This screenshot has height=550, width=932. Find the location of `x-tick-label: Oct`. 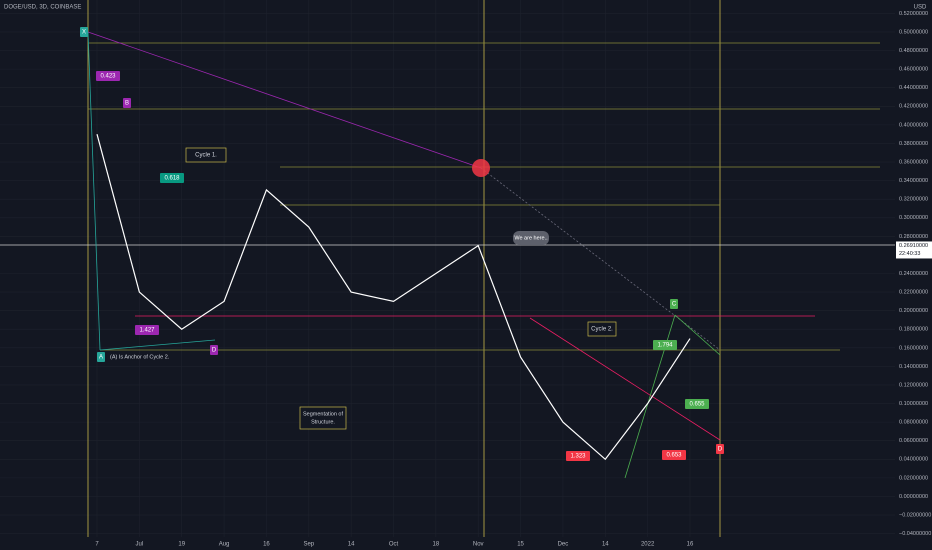

x-tick-label: Oct is located at coordinates (394, 545).